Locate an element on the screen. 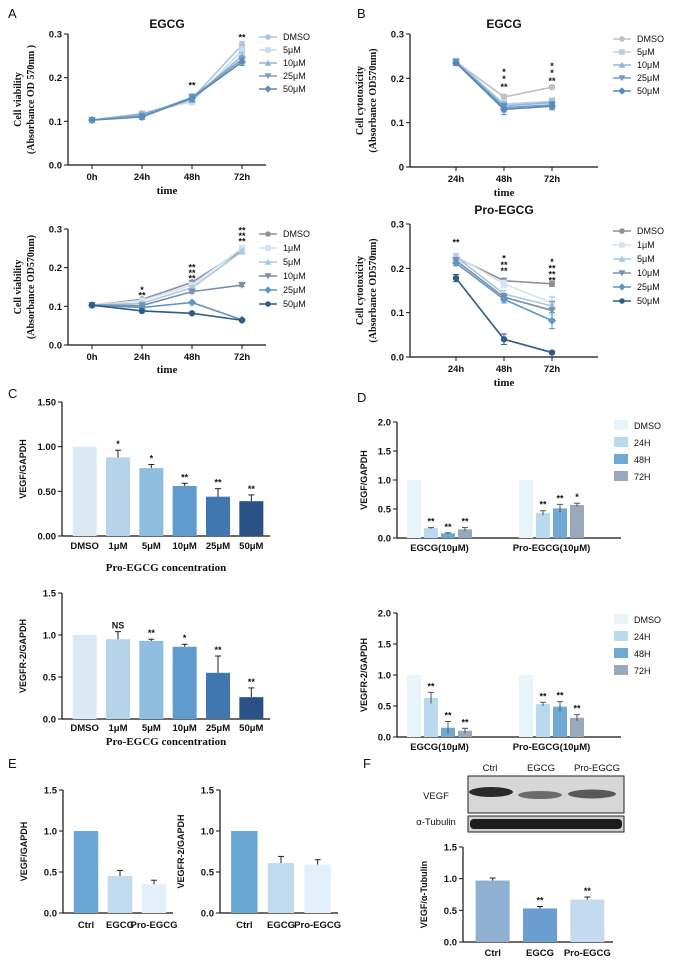 The width and height of the screenshot is (697, 974). y-tick-label: 0.5 is located at coordinates (208, 873).